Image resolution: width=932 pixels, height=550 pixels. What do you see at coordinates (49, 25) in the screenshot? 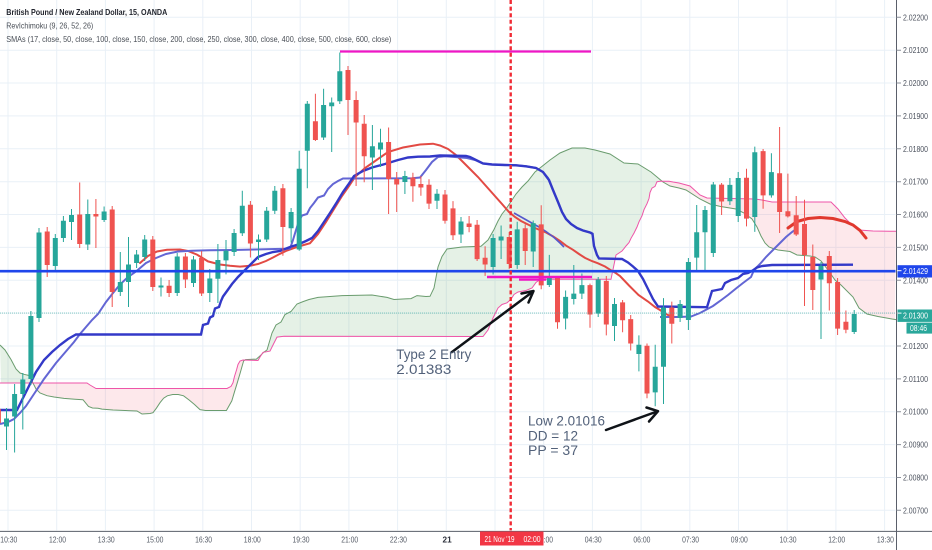
I see `svg-text: RevIchimoku (9, 26, 52, 26)` at bounding box center [49, 25].